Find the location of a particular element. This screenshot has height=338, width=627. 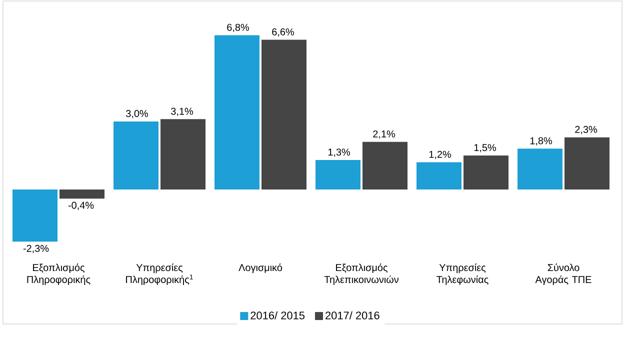

data-label: 2,3% is located at coordinates (586, 130).